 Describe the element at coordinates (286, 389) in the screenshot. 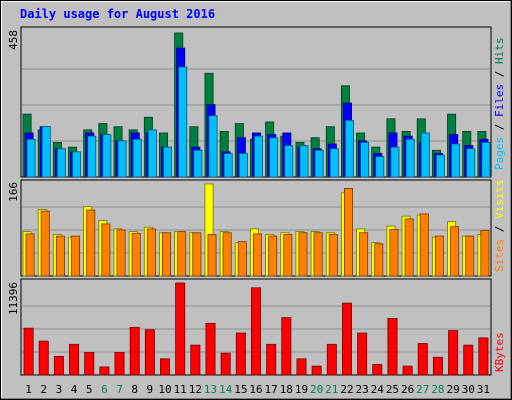

I see `x-tick-day-18: 18` at that location.